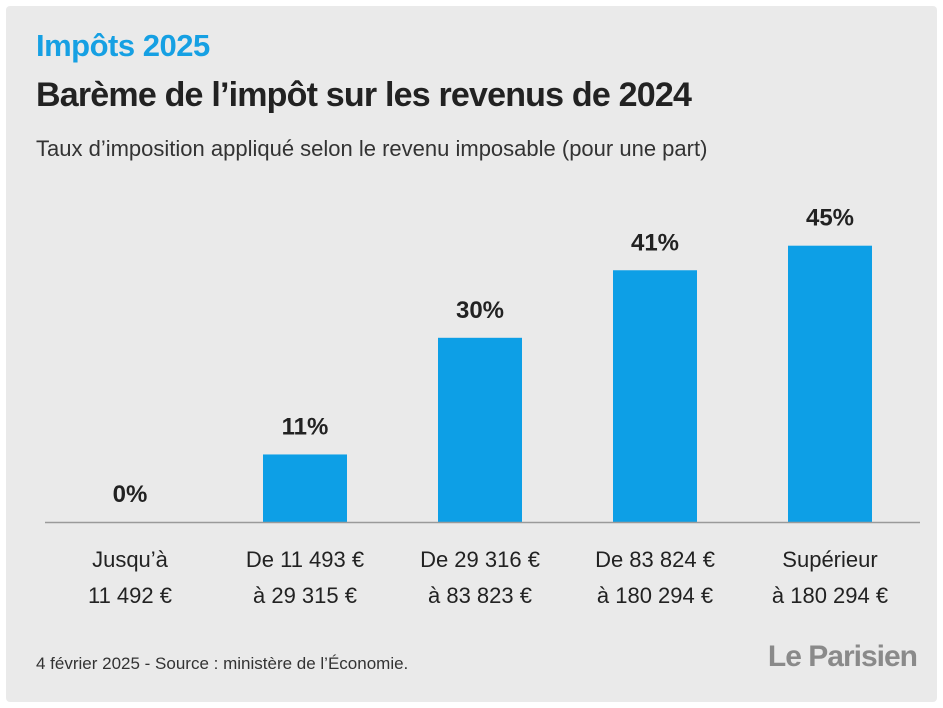 The image size is (943, 708). Describe the element at coordinates (655, 559) in the screenshot. I see `category-label-3-0: De 83 824 €` at that location.